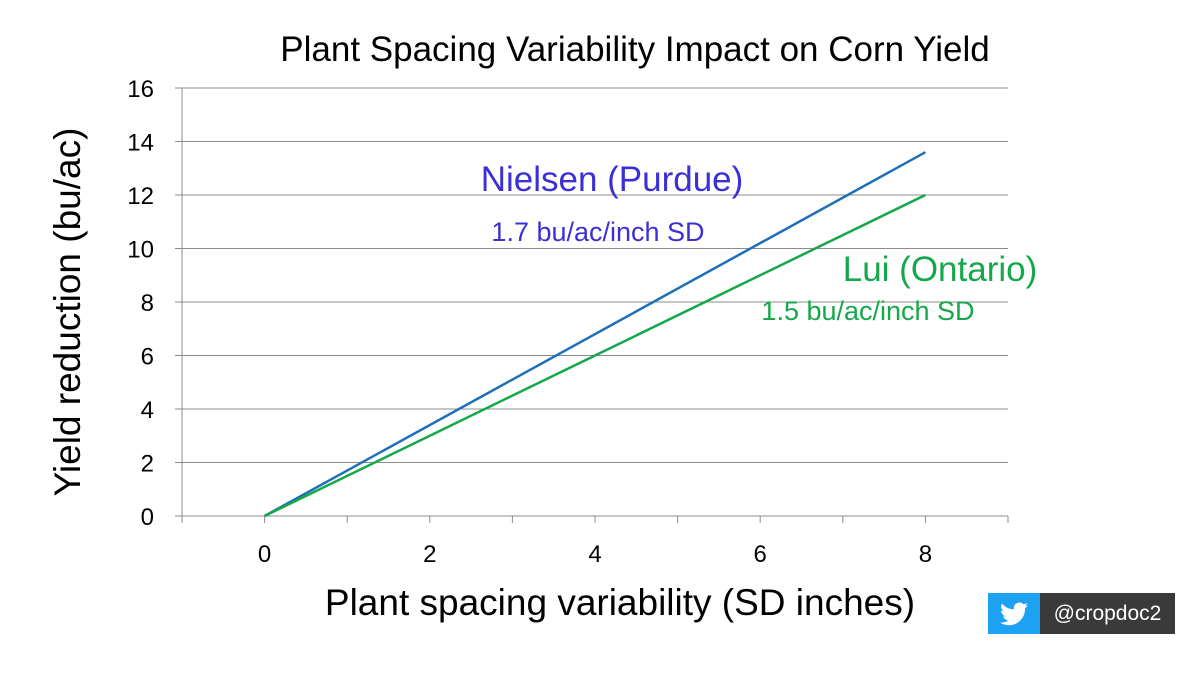 The width and height of the screenshot is (1200, 675). I want to click on y-axis-label: Yield reduction (bu/ac), so click(67, 312).